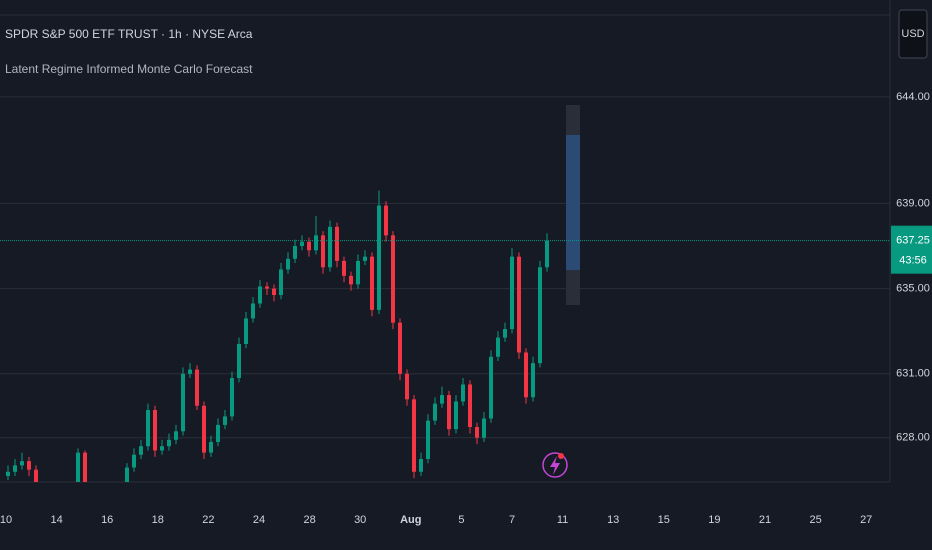  What do you see at coordinates (913, 261) in the screenshot?
I see `countdown-label: 43:56` at bounding box center [913, 261].